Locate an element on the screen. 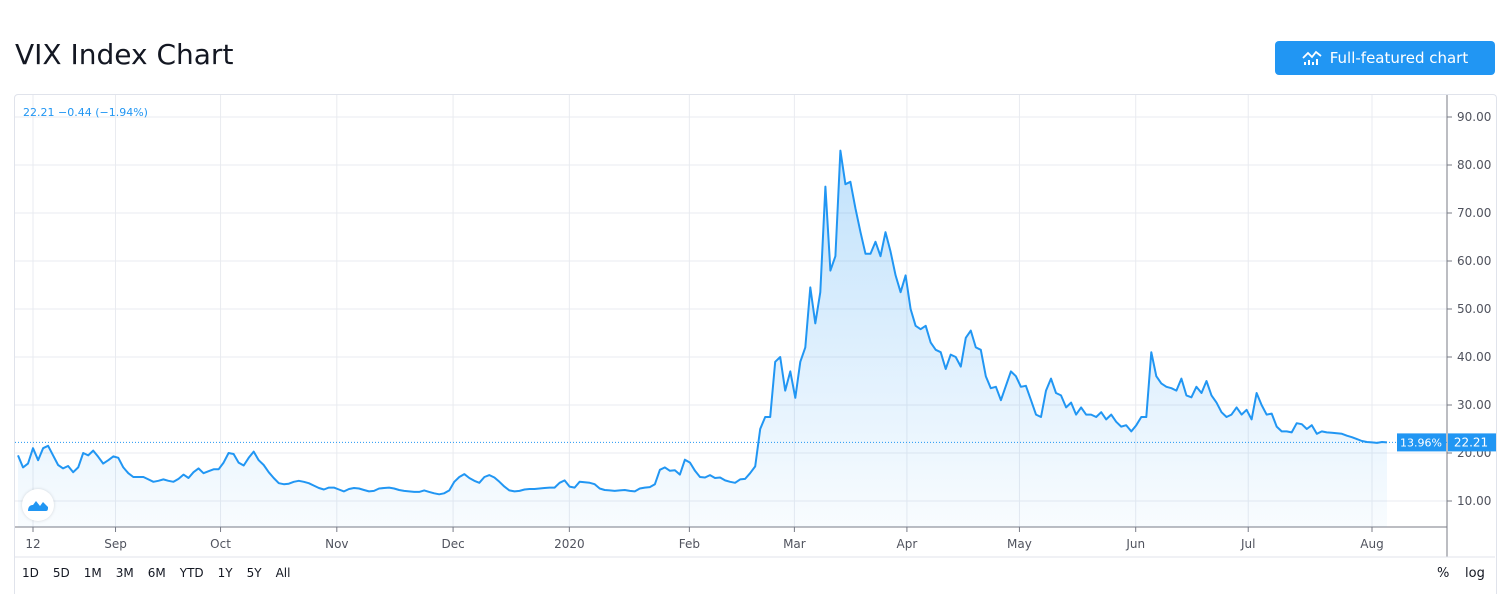  range-1d: 1D is located at coordinates (30, 573).